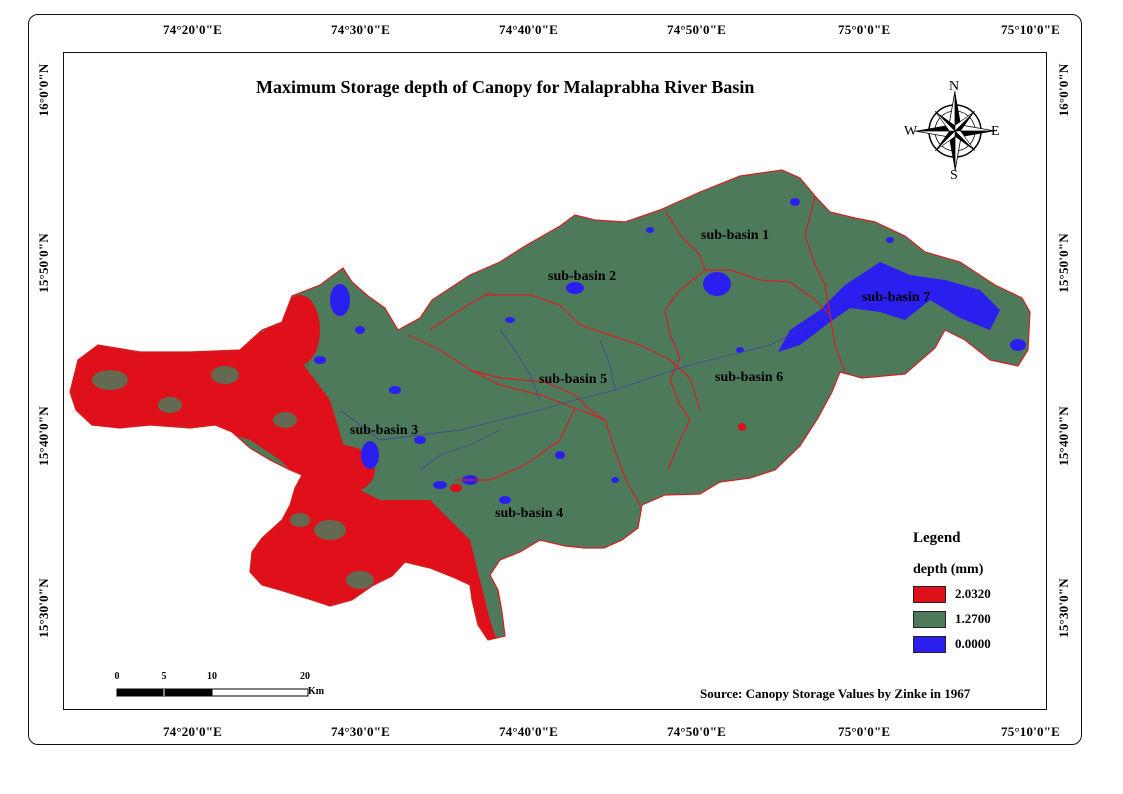 The width and height of the screenshot is (1123, 794). What do you see at coordinates (192, 29) in the screenshot?
I see `longitude-label-top: 74°20'0"E` at bounding box center [192, 29].